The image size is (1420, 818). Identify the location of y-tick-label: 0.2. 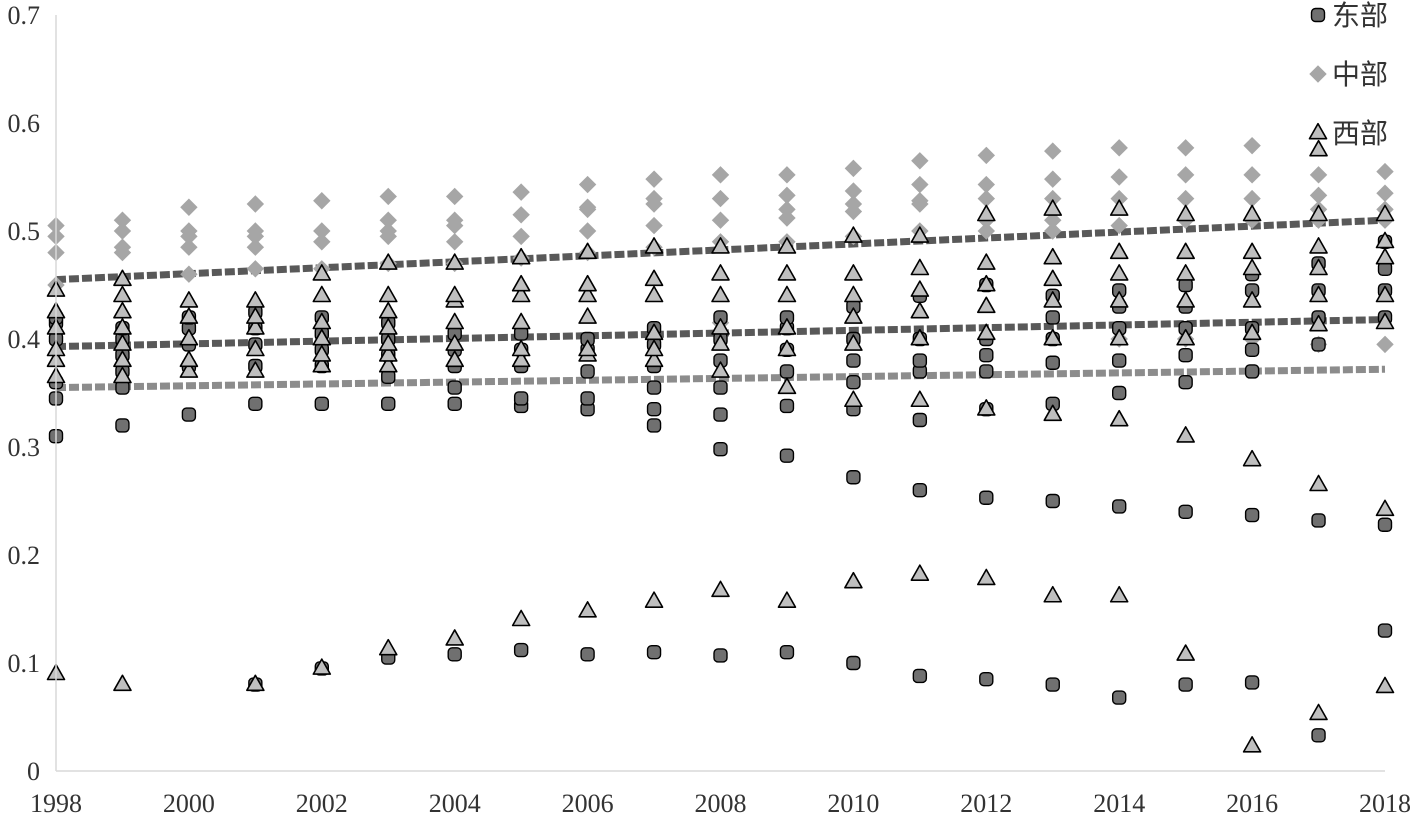
(24, 555).